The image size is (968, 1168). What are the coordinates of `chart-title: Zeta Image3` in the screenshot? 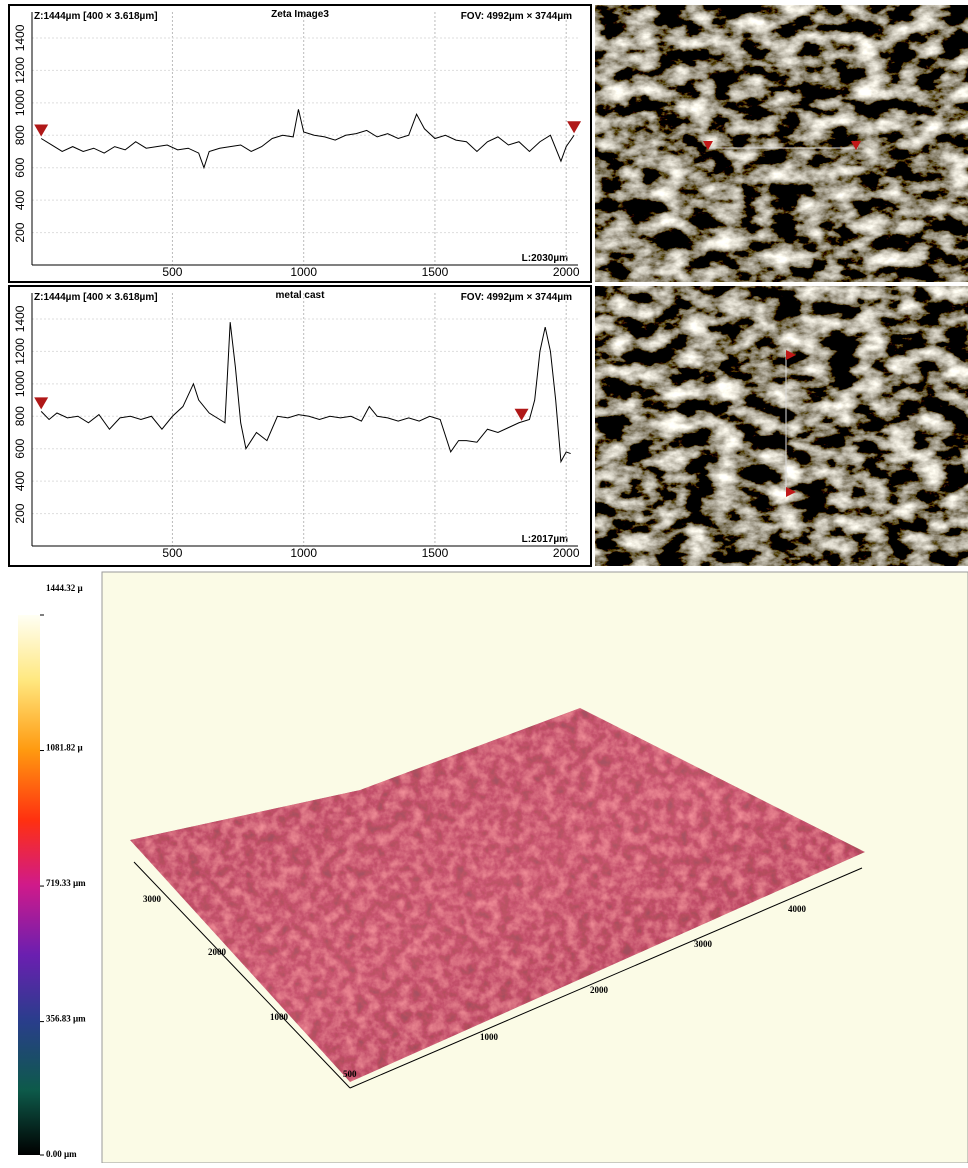 It's located at (300, 14).